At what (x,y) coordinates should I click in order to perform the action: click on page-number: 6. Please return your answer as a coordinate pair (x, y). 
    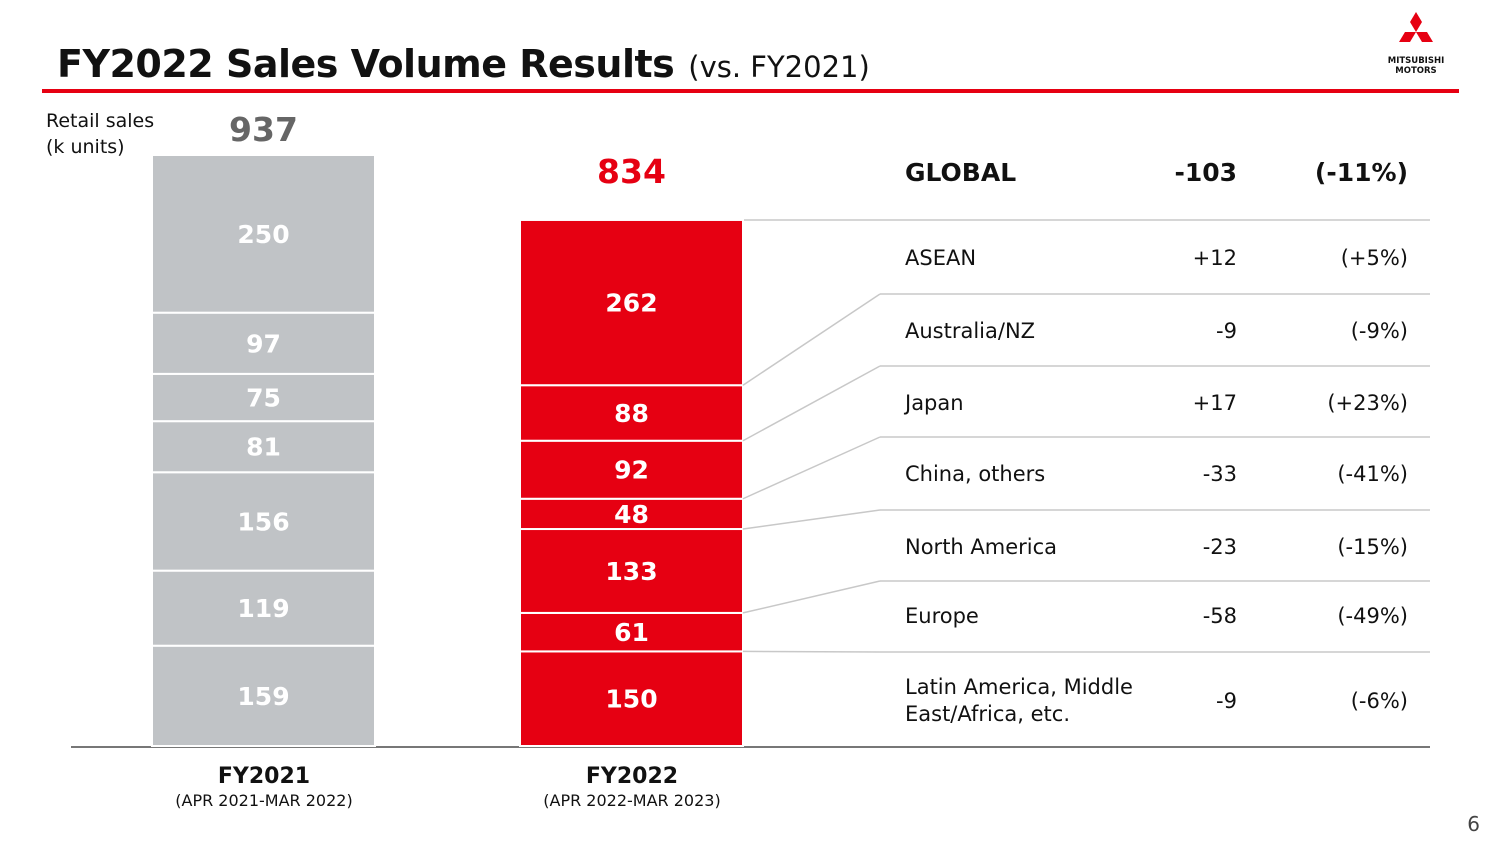
    Looking at the image, I should click on (1473, 824).